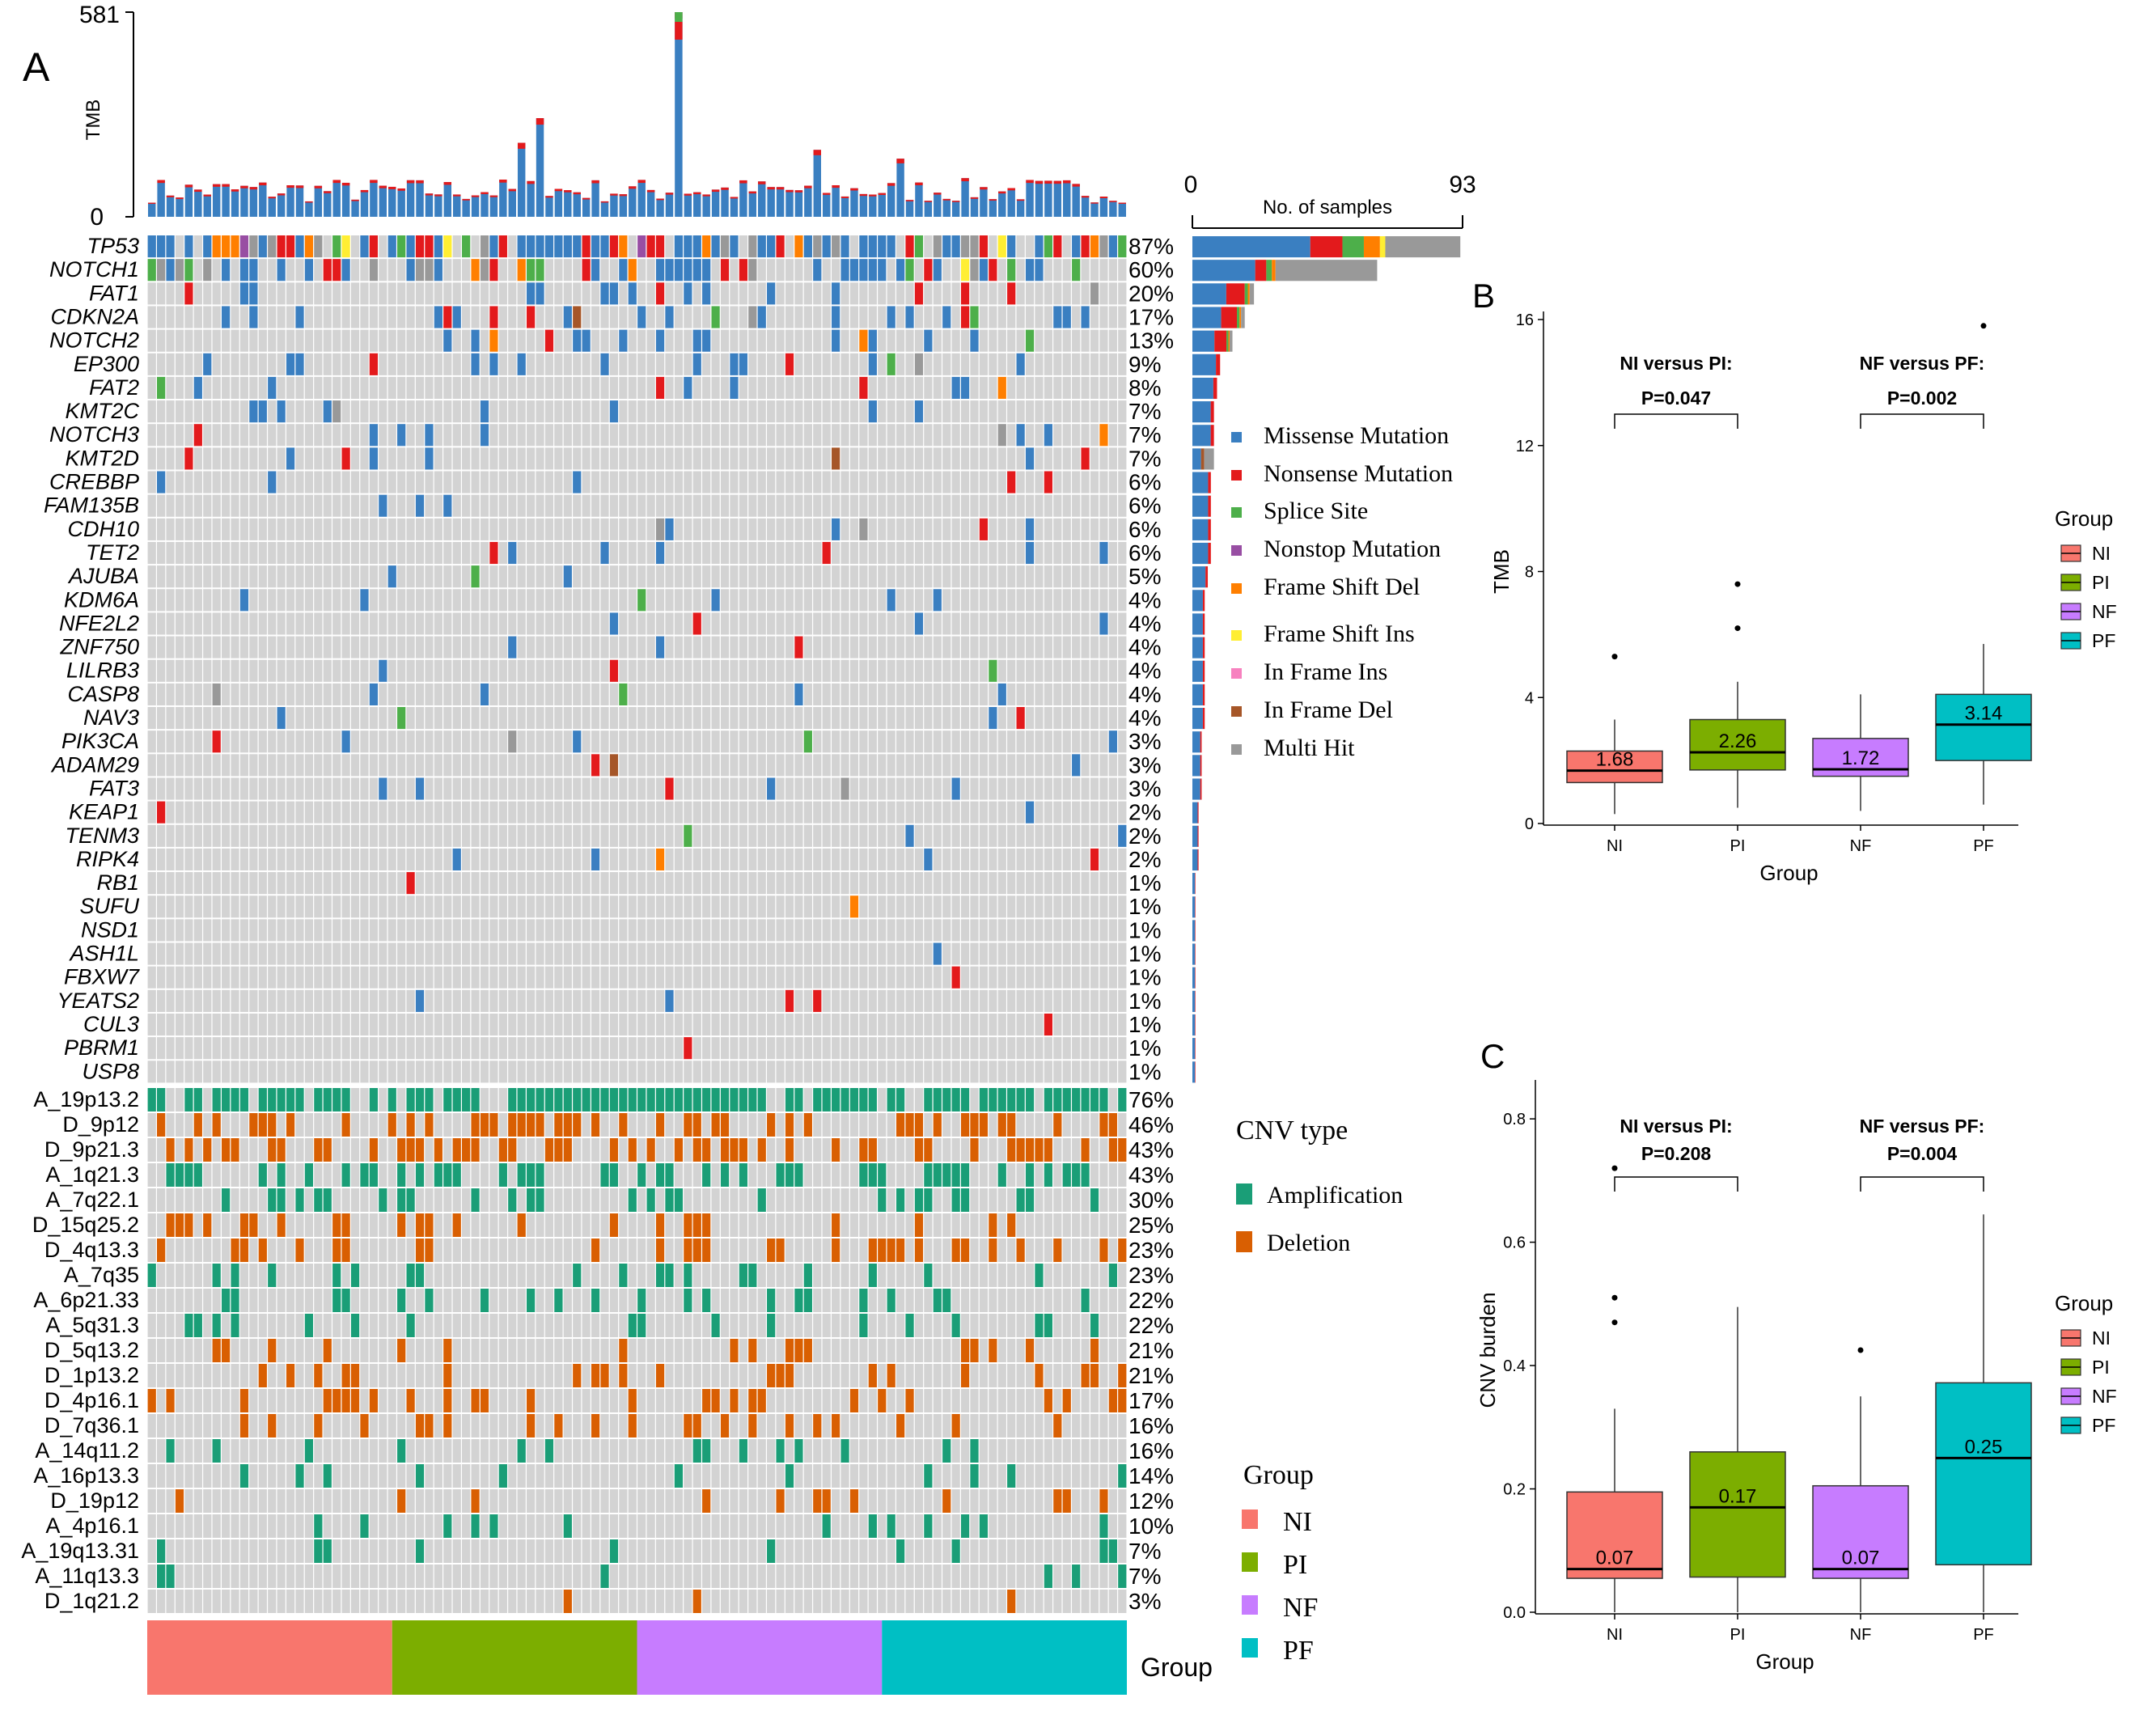 This screenshot has width=2134, height=1736. What do you see at coordinates (114, 387) in the screenshot?
I see `gene-label: FAT2` at bounding box center [114, 387].